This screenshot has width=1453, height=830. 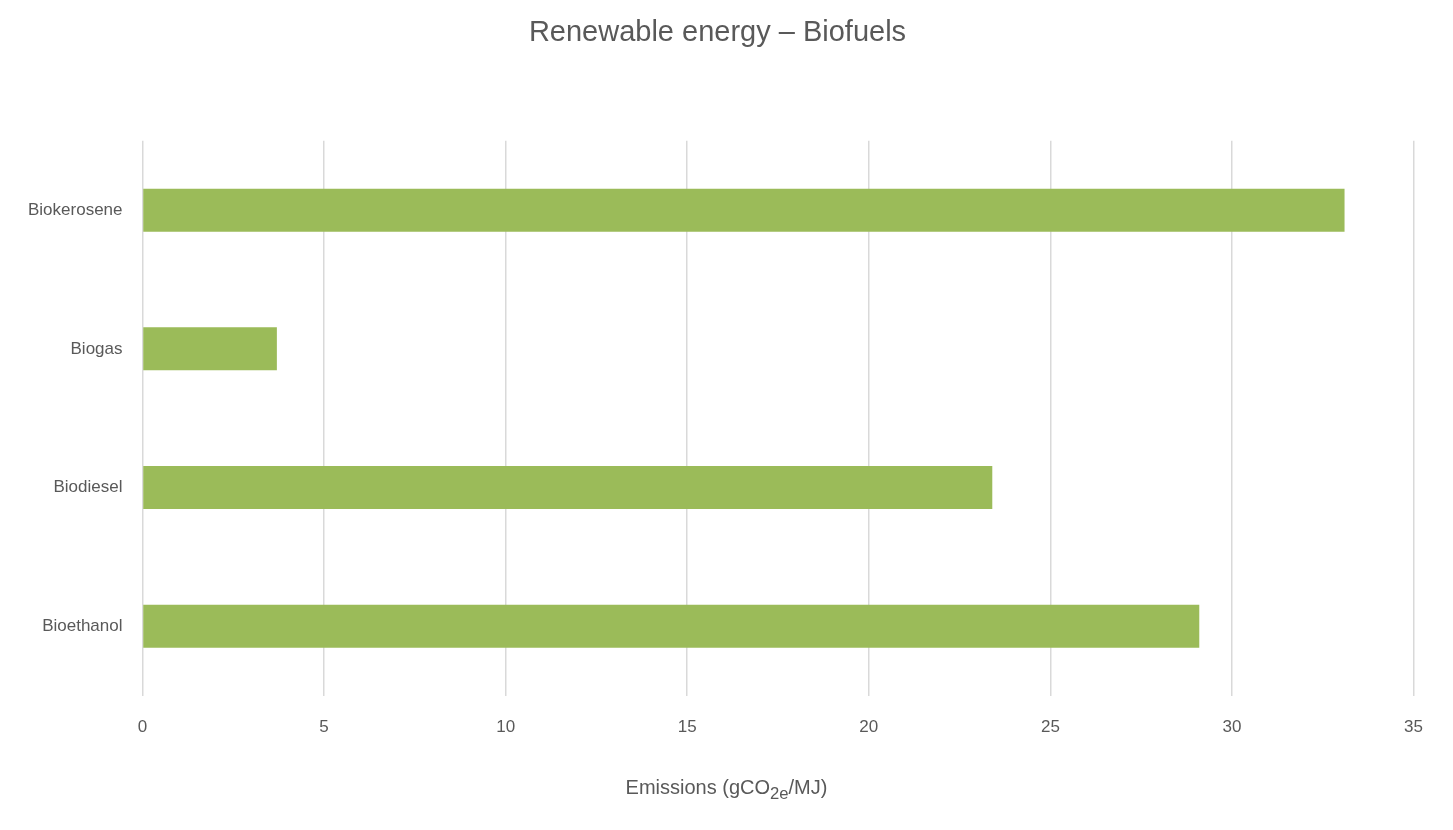 I want to click on y-tick-label: Biodiesel, so click(x=88, y=487).